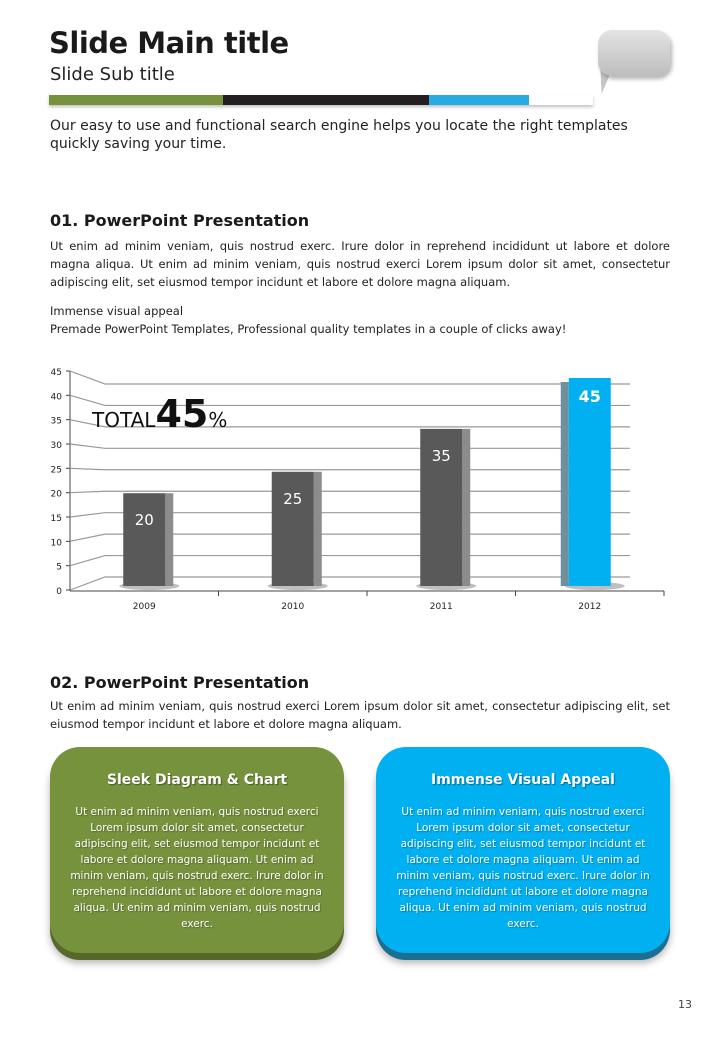 This screenshot has height=1040, width=720. What do you see at coordinates (479, 100) in the screenshot?
I see `color-bar-blue` at bounding box center [479, 100].